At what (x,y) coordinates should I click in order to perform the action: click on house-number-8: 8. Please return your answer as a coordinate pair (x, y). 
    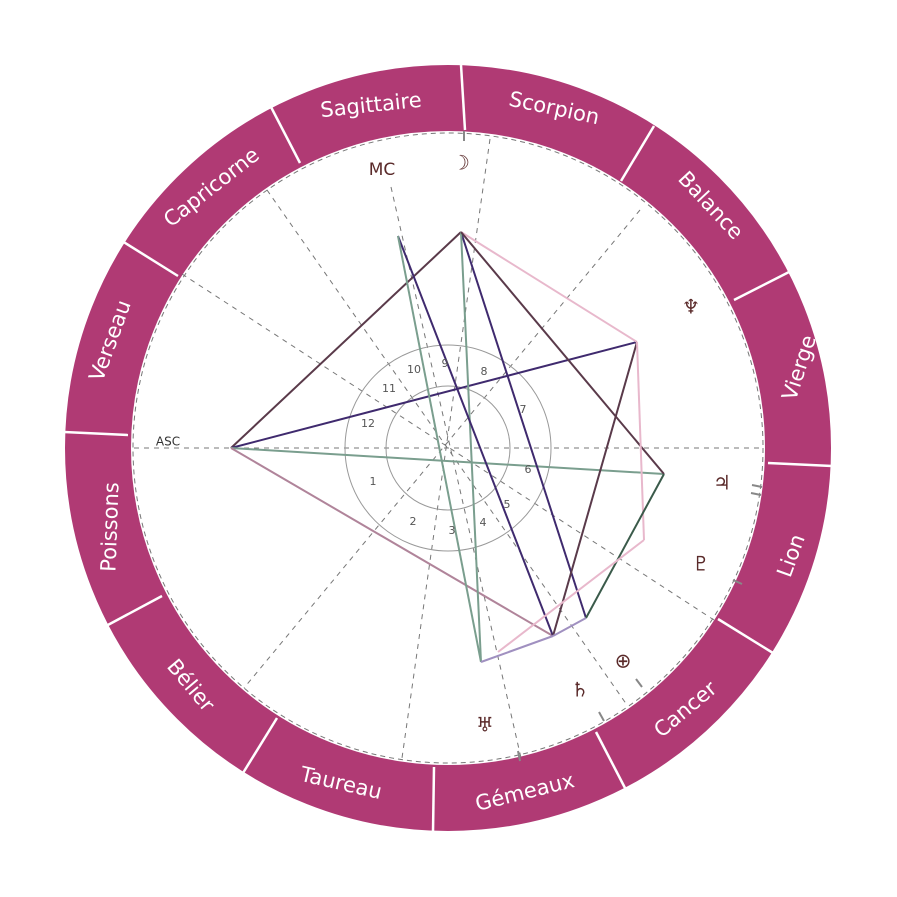
    Looking at the image, I should click on (484, 371).